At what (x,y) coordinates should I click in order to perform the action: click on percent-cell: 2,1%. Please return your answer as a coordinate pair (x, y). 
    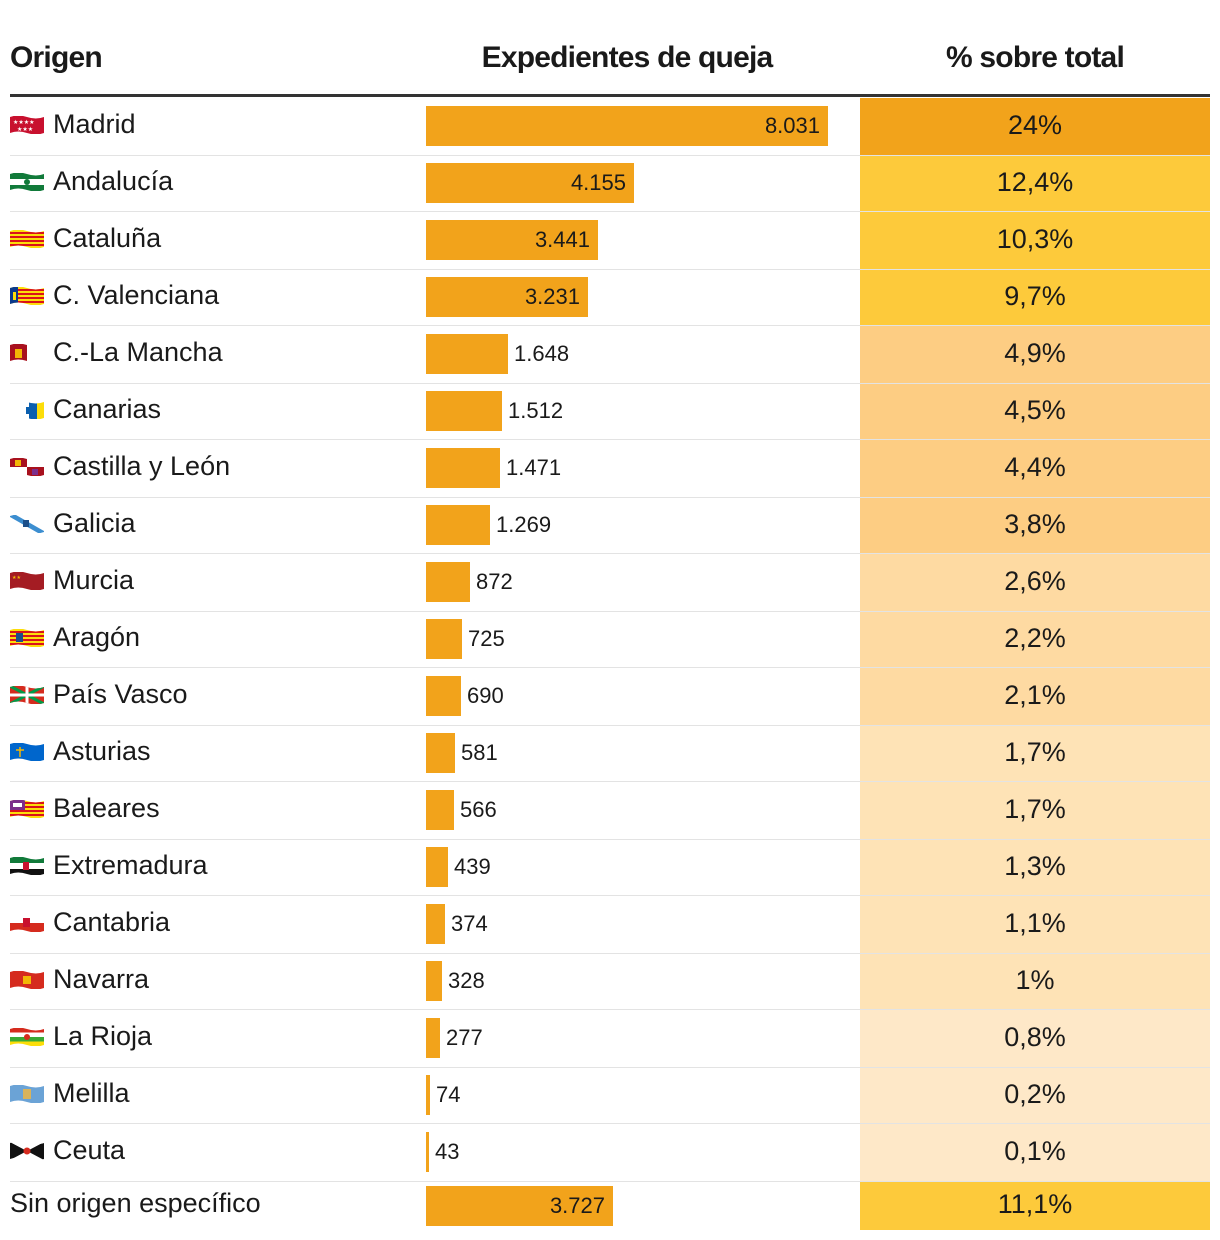
    Looking at the image, I should click on (1035, 697).